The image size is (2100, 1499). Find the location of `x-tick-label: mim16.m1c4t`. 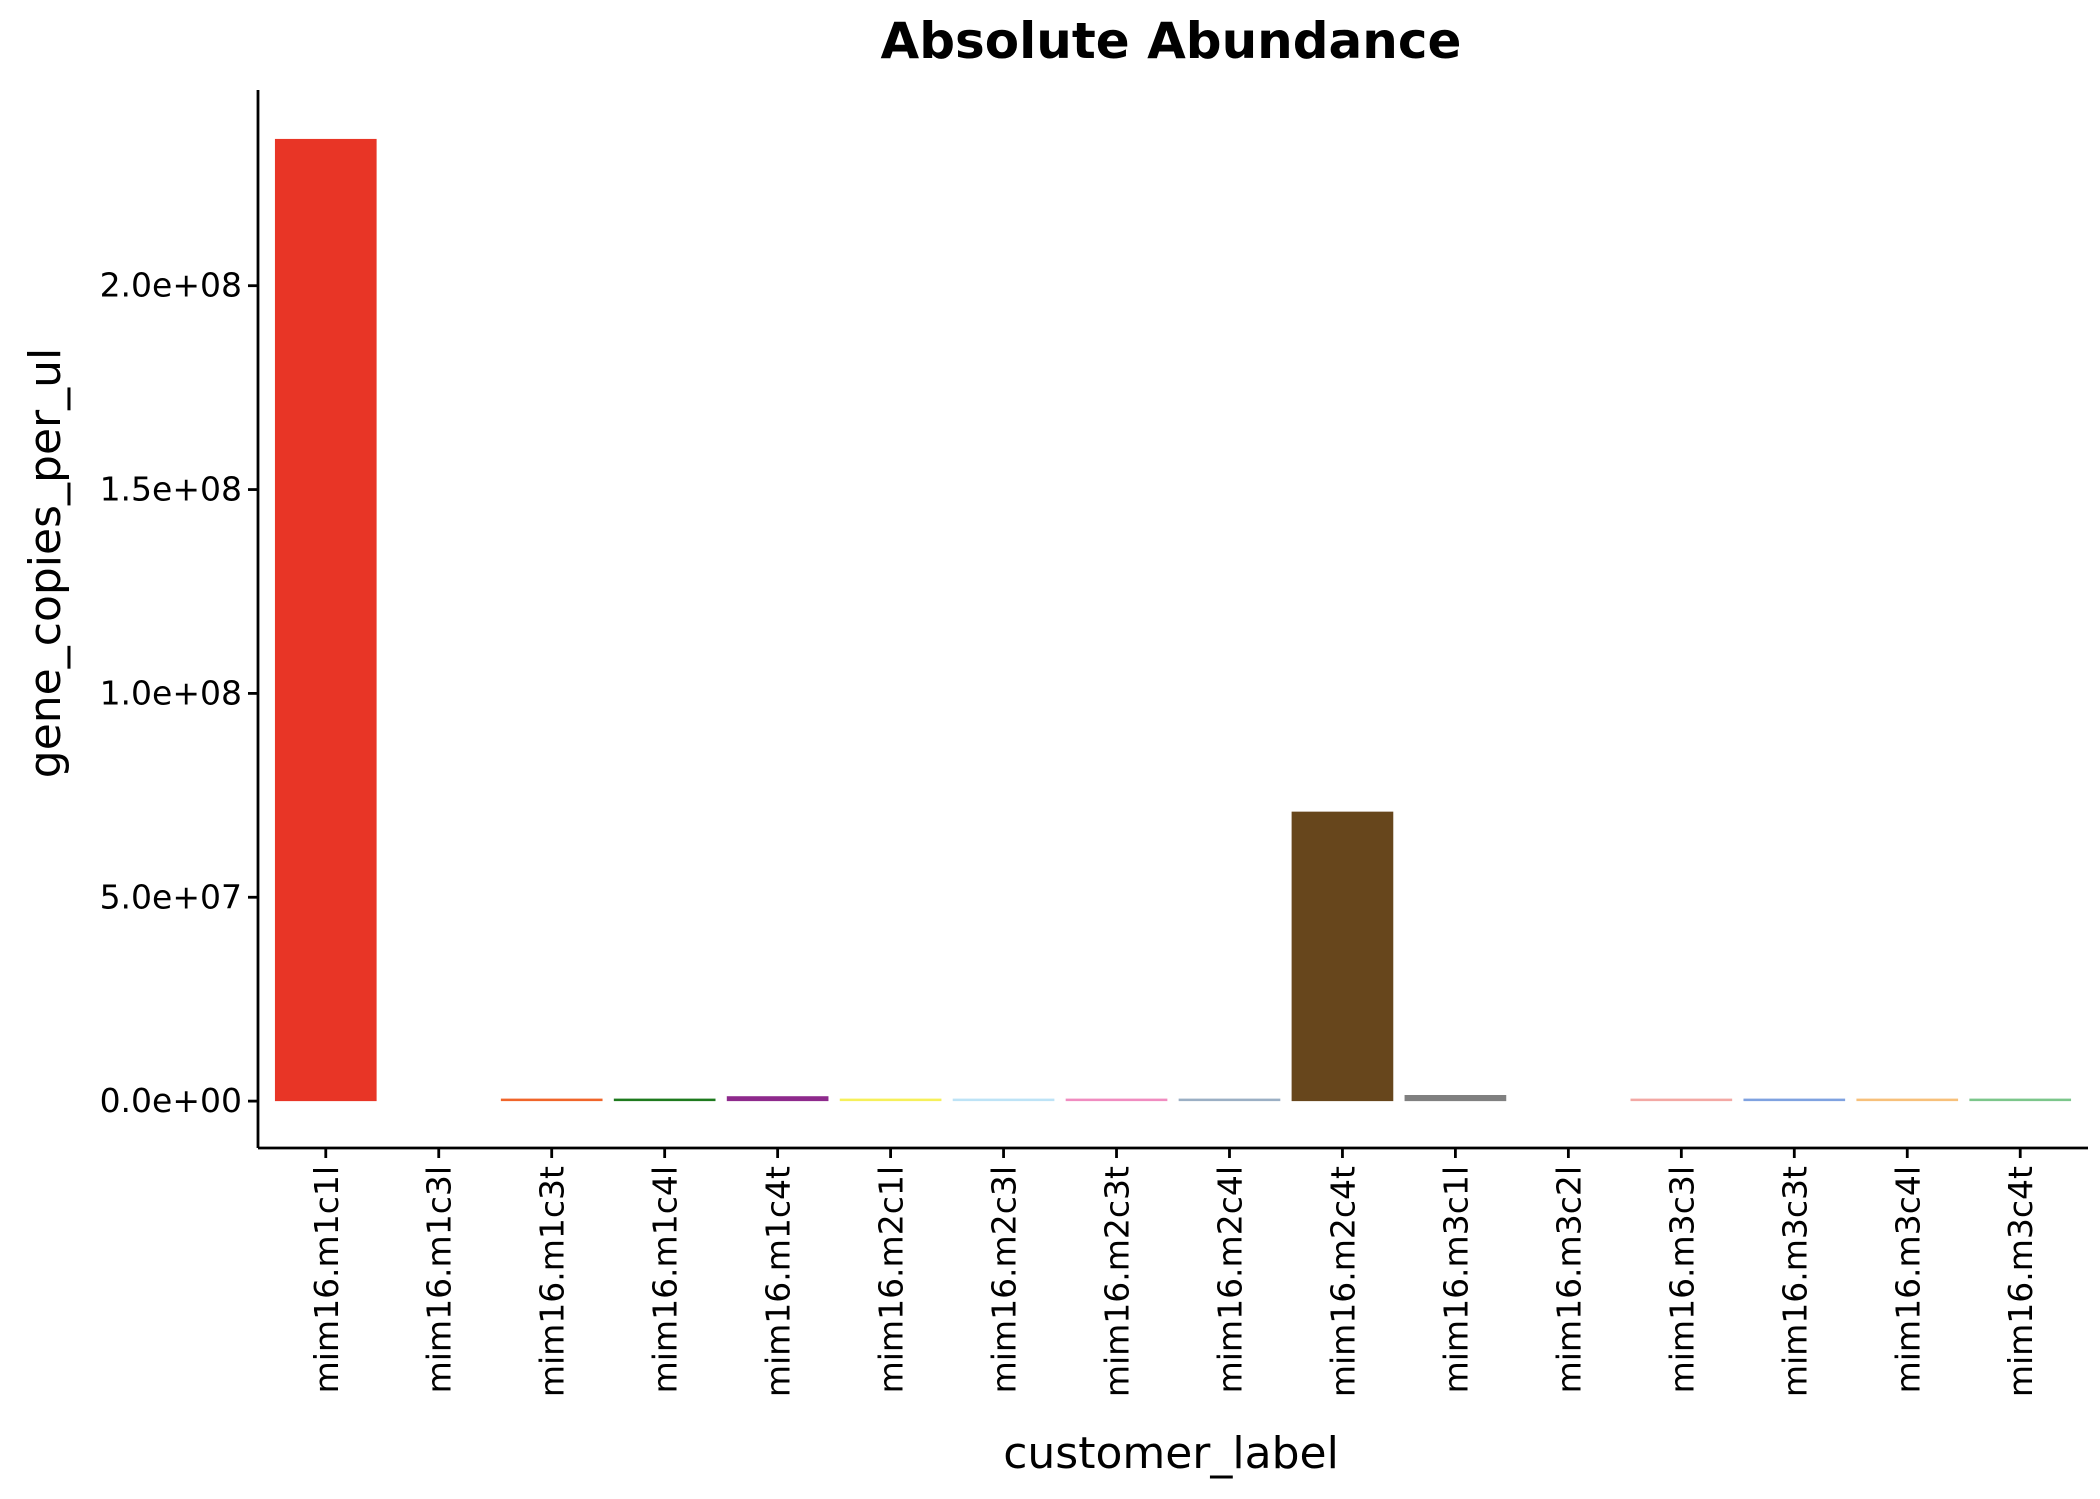

x-tick-label: mim16.m1c4t is located at coordinates (778, 1281).